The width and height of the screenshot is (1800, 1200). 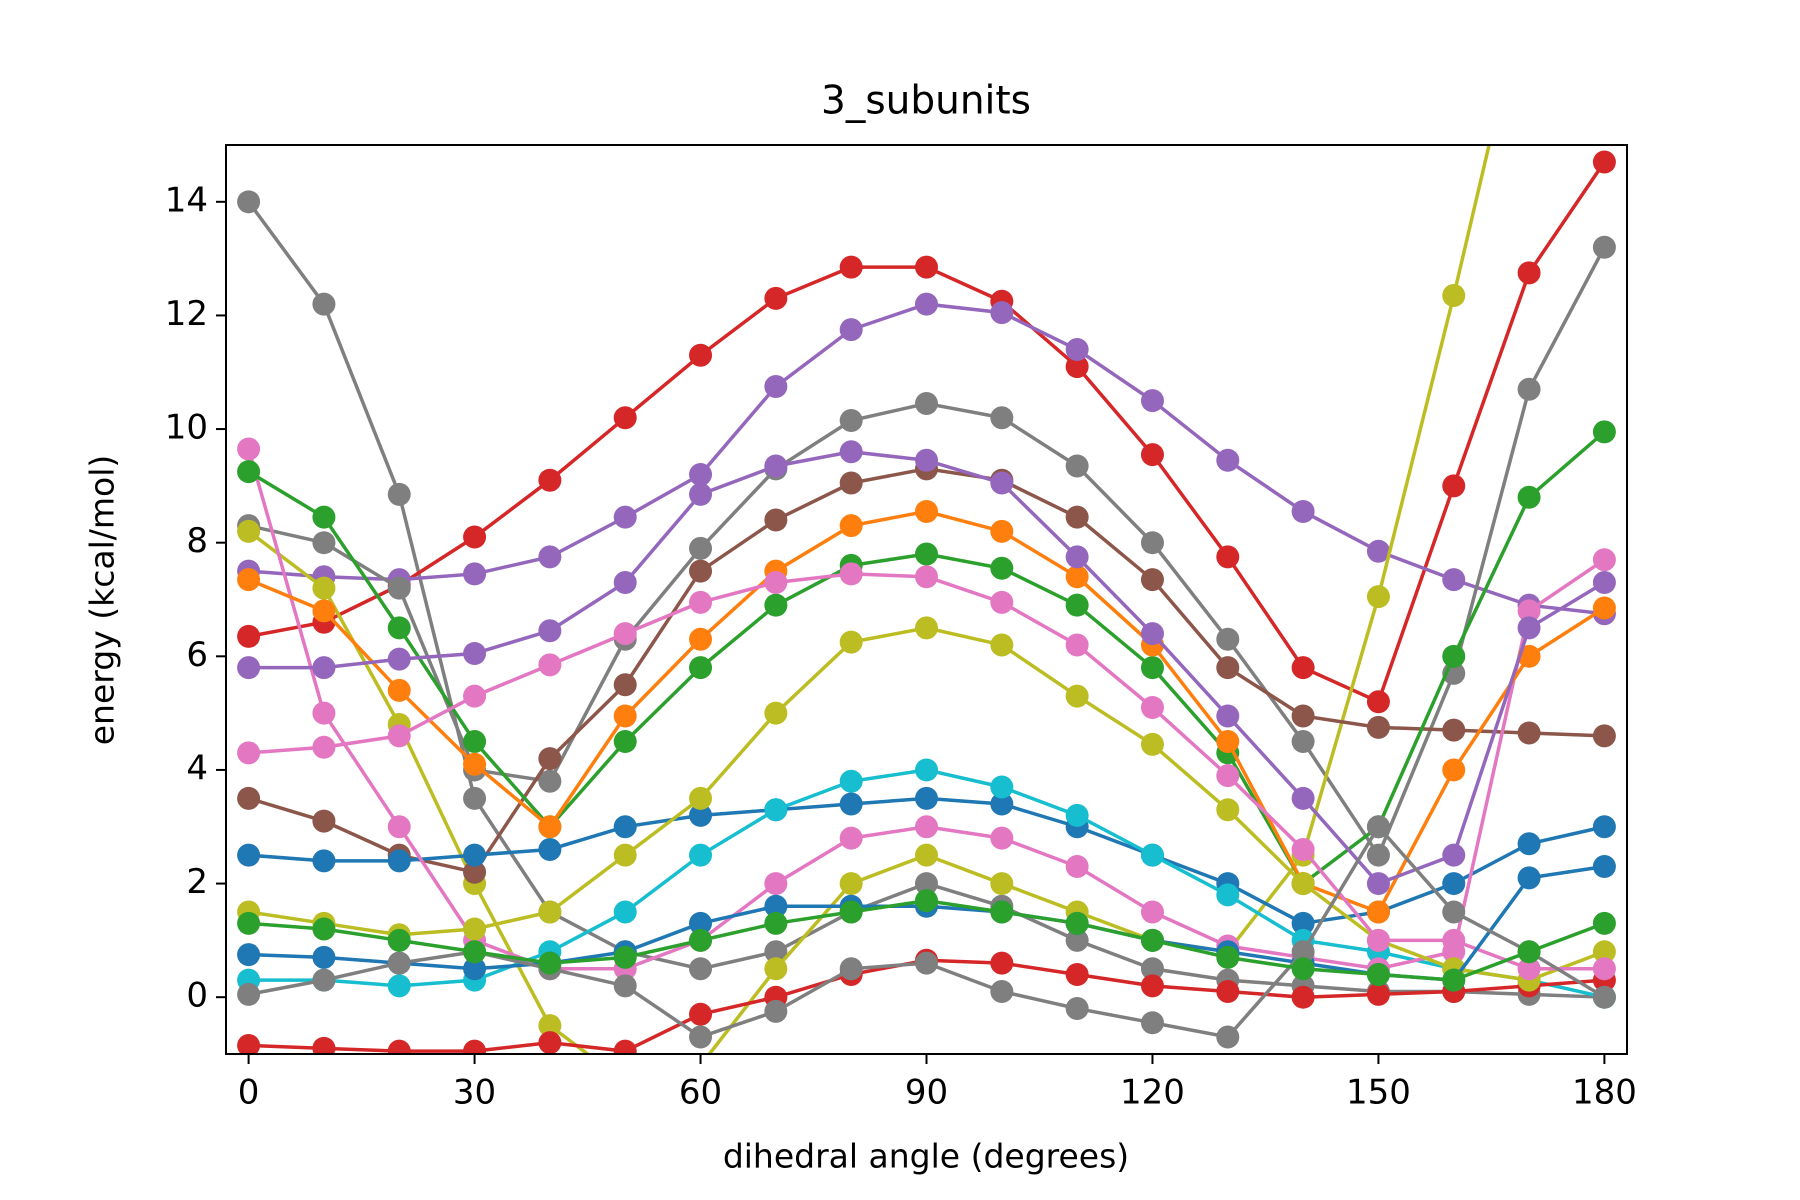 What do you see at coordinates (186, 314) in the screenshot?
I see `y-tick-label: 12` at bounding box center [186, 314].